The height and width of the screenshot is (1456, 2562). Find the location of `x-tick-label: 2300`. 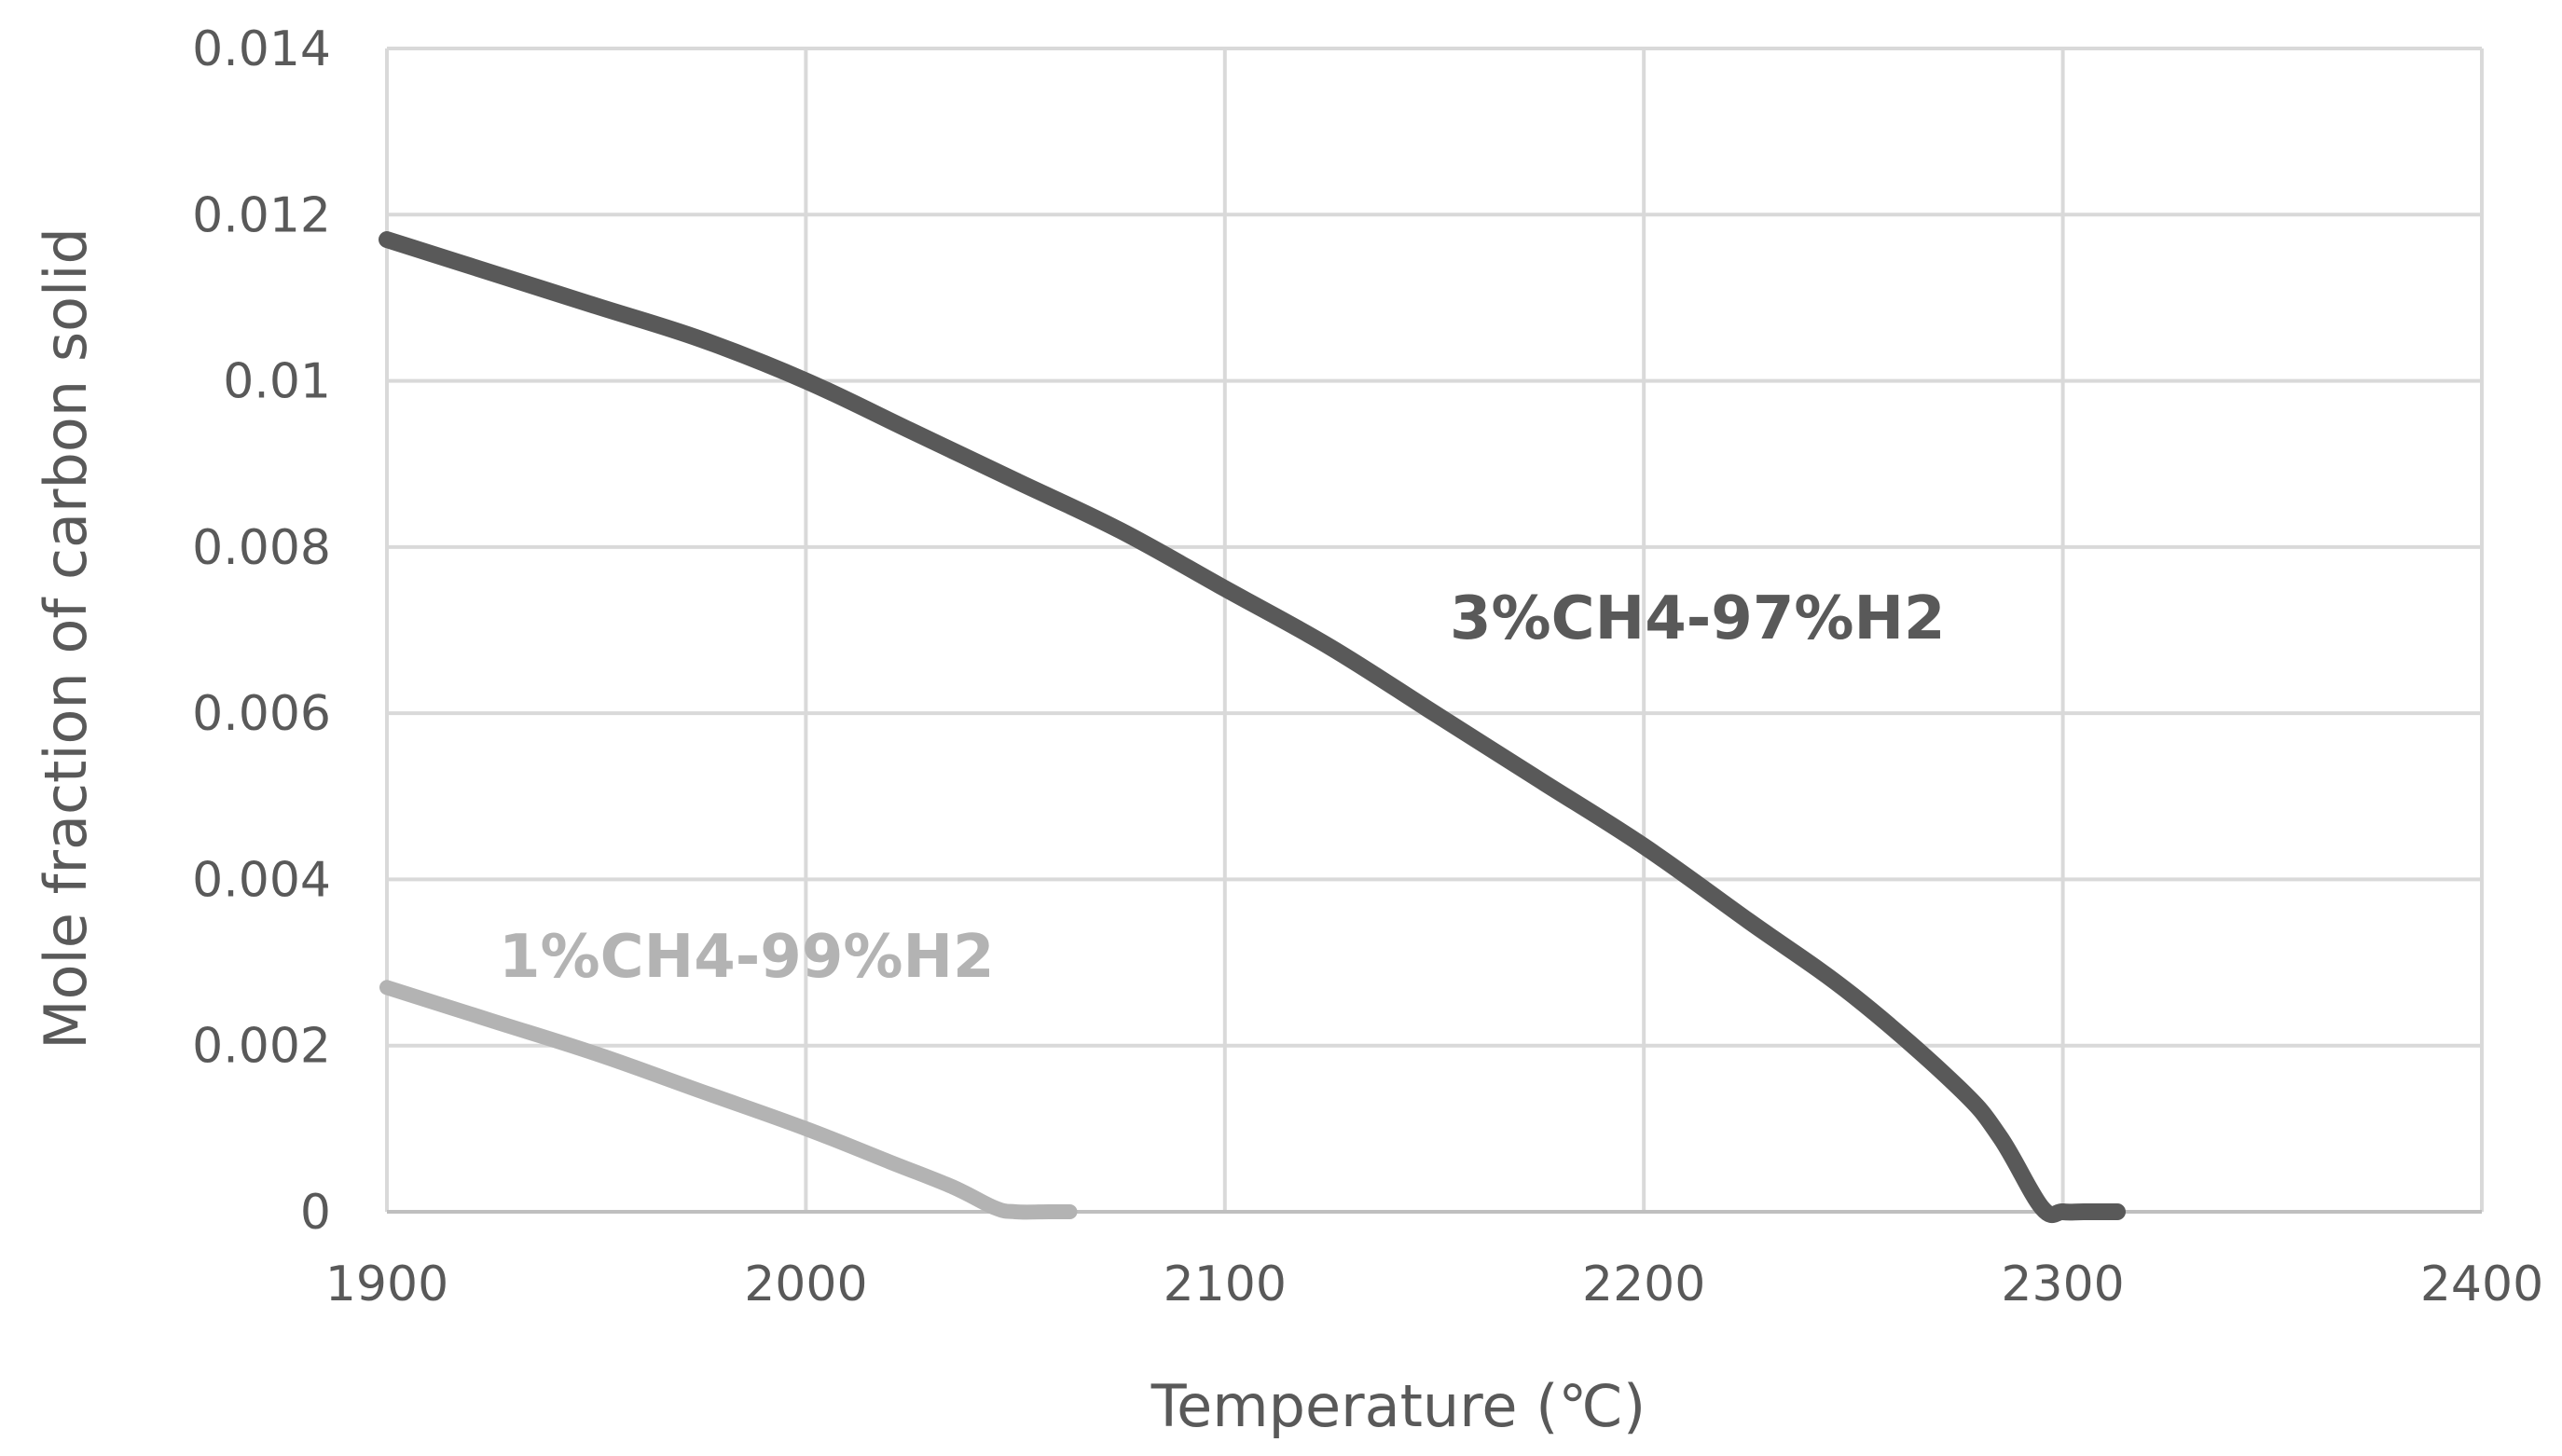

x-tick-label: 2300 is located at coordinates (2062, 1284).